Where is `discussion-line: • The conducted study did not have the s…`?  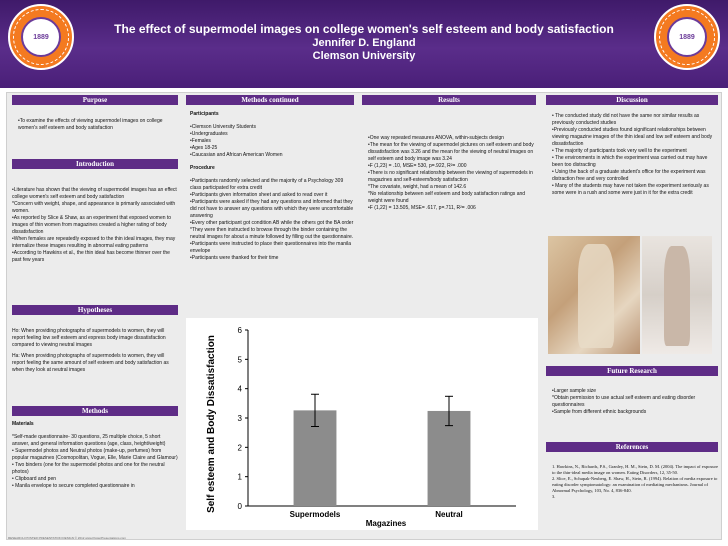
discussion-line: • The conducted study did not have the s… is located at coordinates (626, 119).